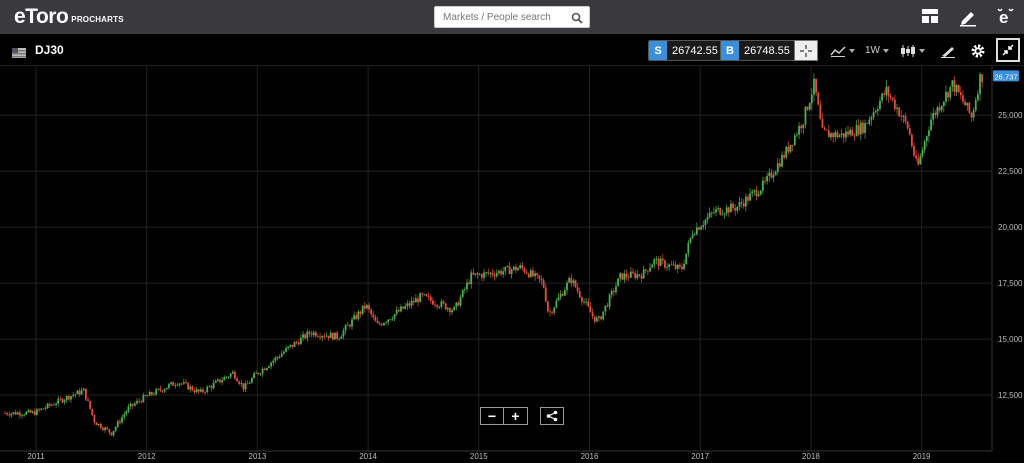 The image size is (1024, 463). Describe the element at coordinates (503, 17) in the screenshot. I see `search-input` at that location.